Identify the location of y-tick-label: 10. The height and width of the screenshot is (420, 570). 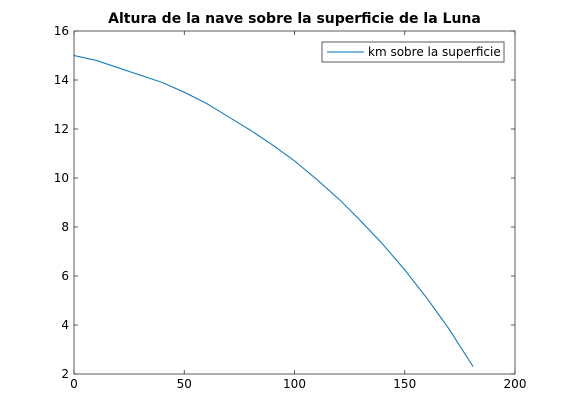
(61, 178).